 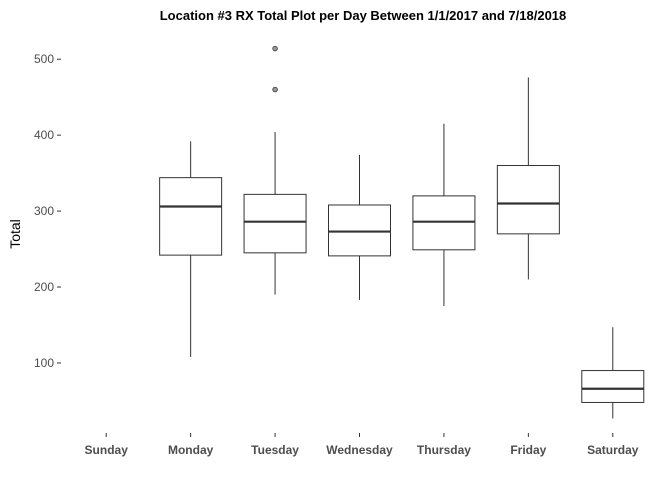 What do you see at coordinates (613, 450) in the screenshot?
I see `x-tick-label-saturday: Saturday` at bounding box center [613, 450].